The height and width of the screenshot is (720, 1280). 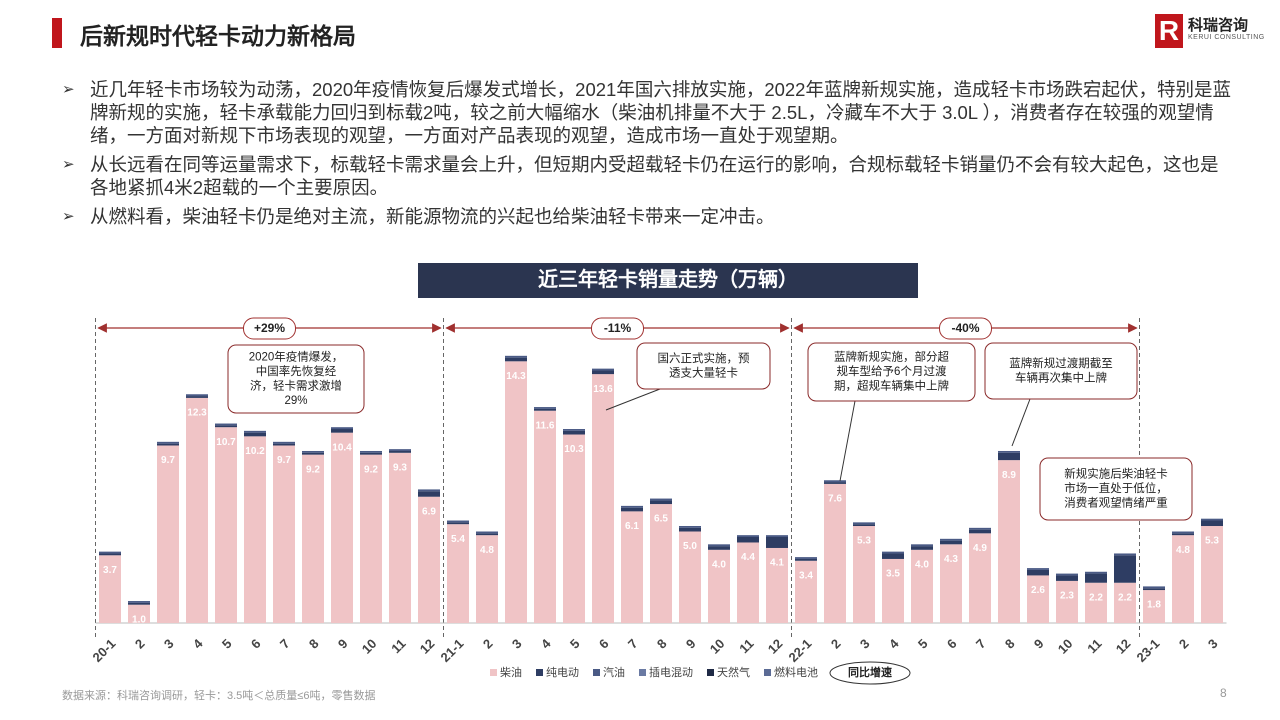 I want to click on x-tick-label: 5, so click(x=575, y=644).